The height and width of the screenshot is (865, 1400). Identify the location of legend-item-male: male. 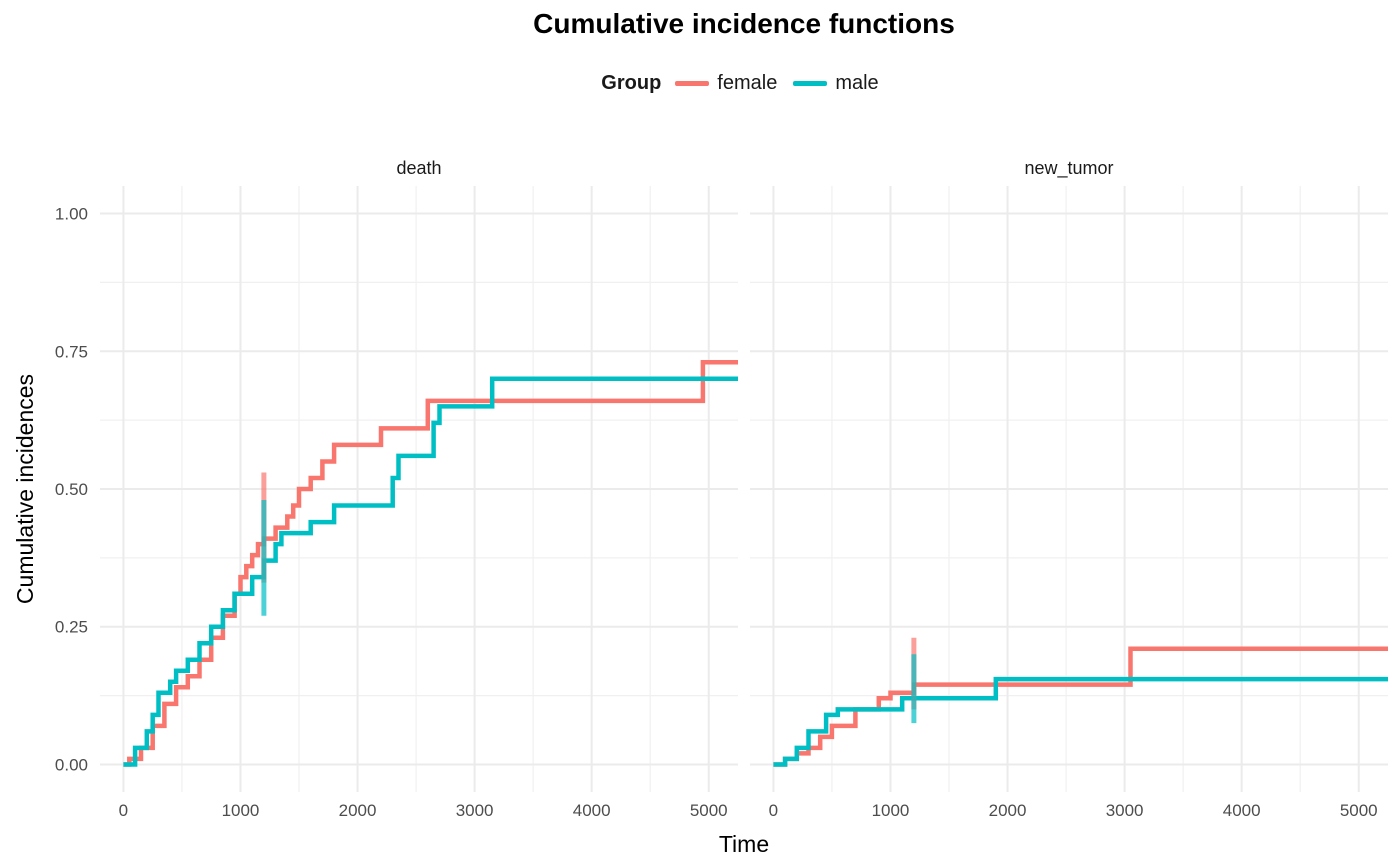
(836, 83).